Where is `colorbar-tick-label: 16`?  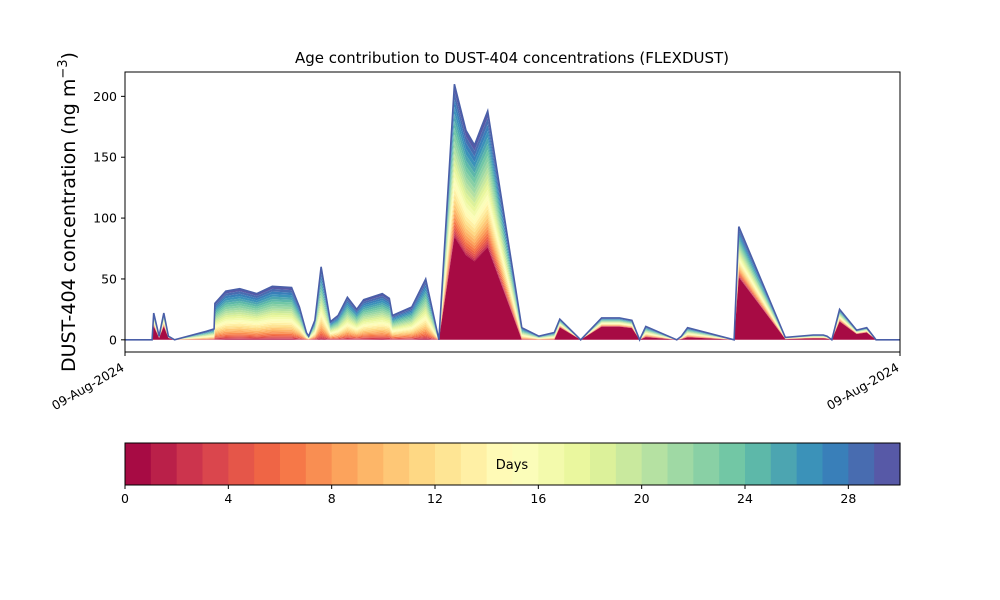 colorbar-tick-label: 16 is located at coordinates (538, 498).